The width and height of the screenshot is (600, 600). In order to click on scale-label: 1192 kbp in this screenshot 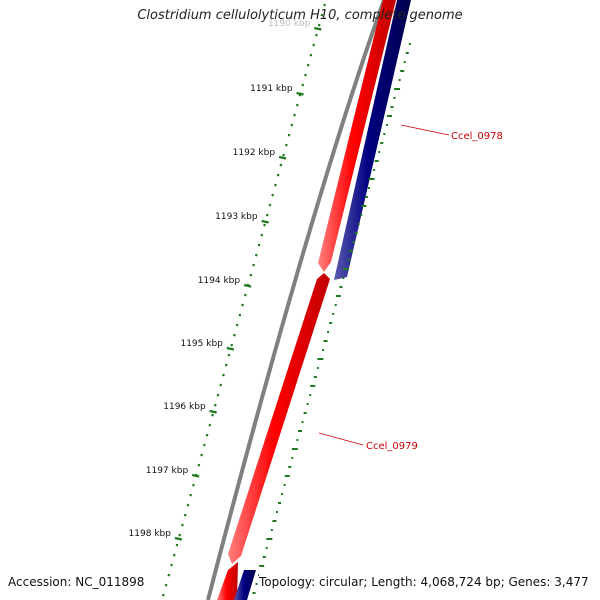, I will do `click(254, 153)`.